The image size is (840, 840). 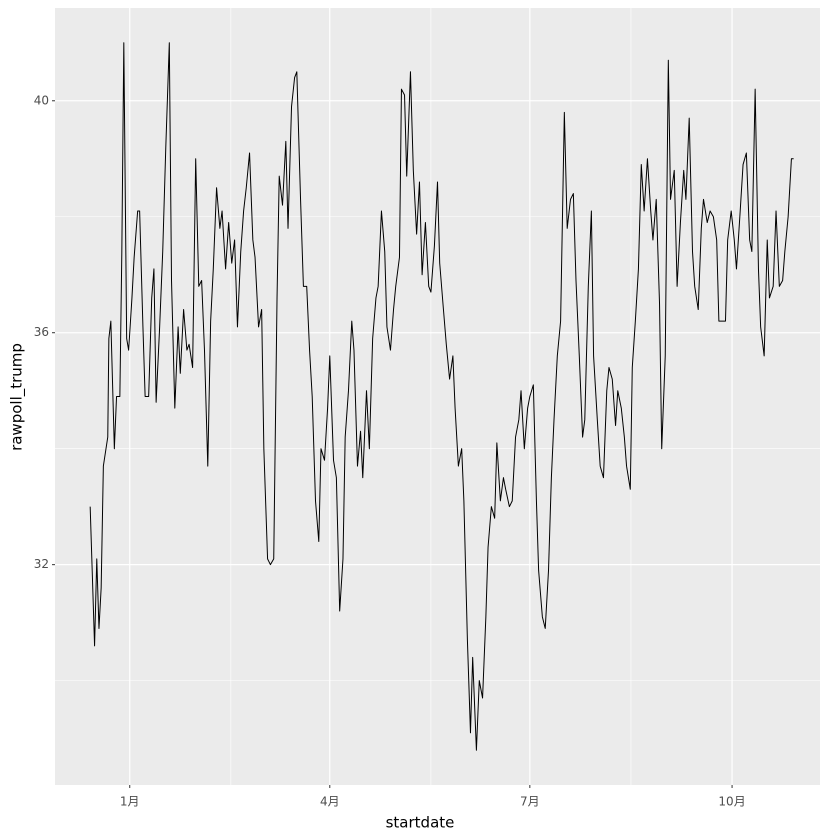 What do you see at coordinates (420, 823) in the screenshot?
I see `x-axis-title: startdate` at bounding box center [420, 823].